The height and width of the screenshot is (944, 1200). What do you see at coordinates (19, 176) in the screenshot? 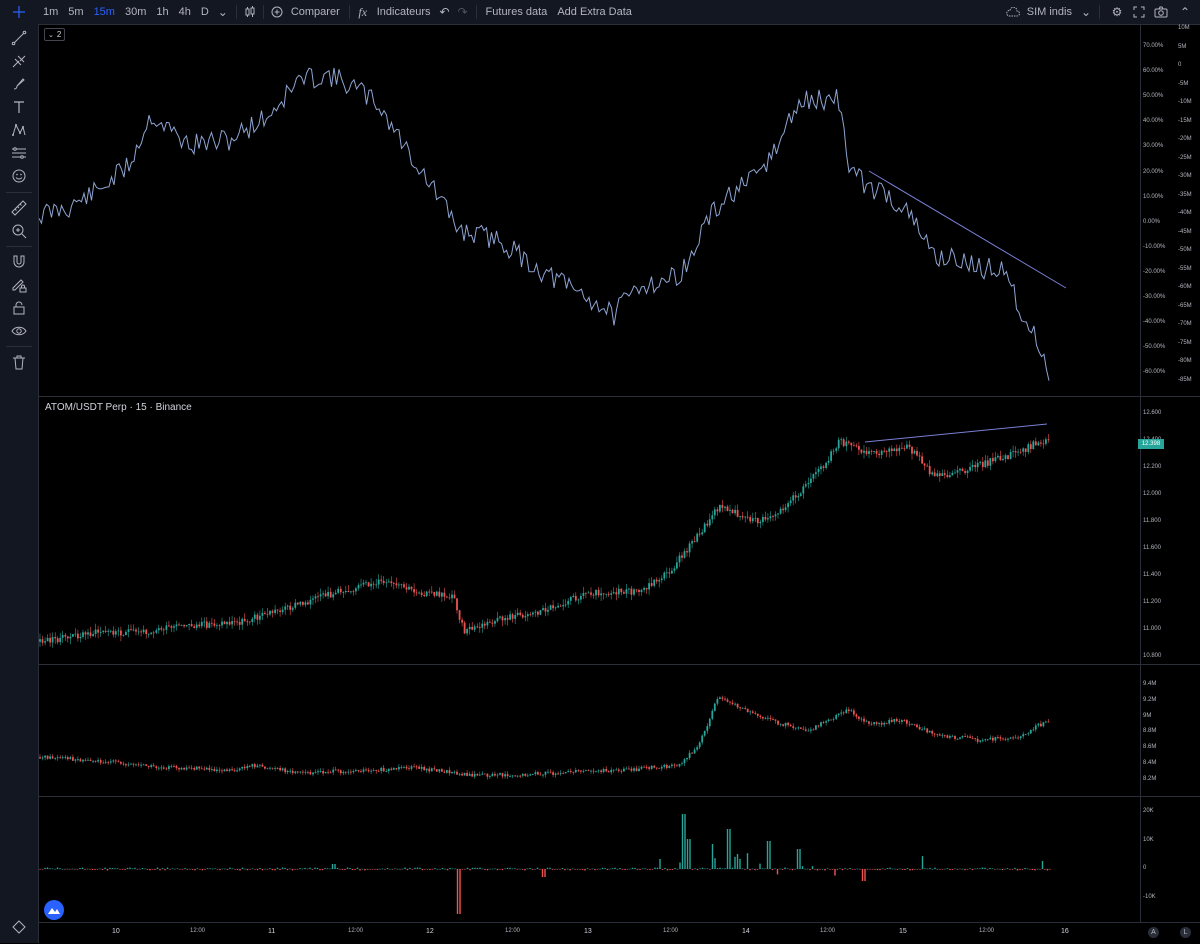
I see `emoji-icon` at bounding box center [19, 176].